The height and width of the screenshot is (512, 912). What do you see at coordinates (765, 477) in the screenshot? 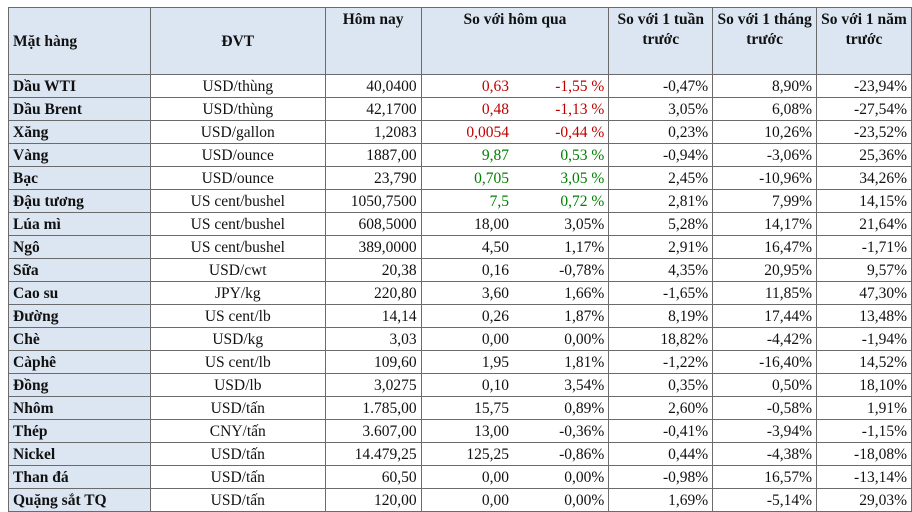
I see `cell-vs-month: 16,57%` at bounding box center [765, 477].